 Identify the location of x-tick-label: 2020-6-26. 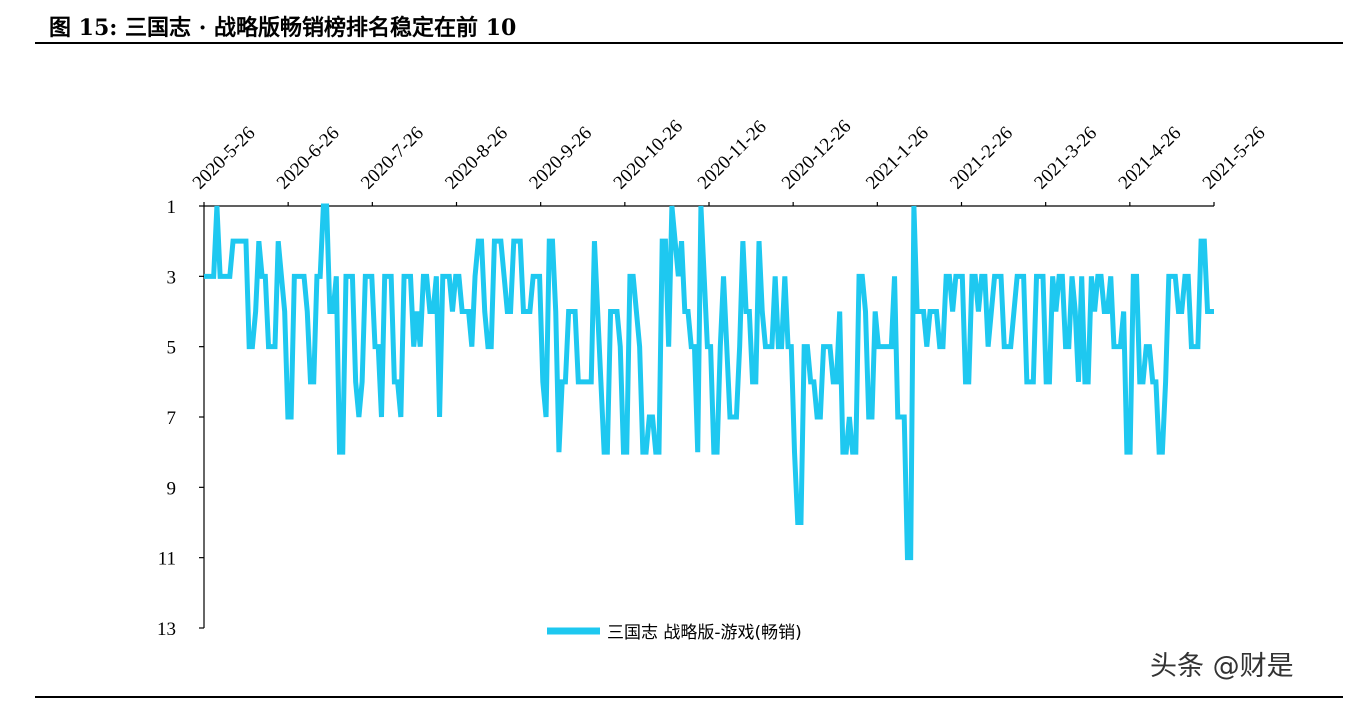
(308, 158).